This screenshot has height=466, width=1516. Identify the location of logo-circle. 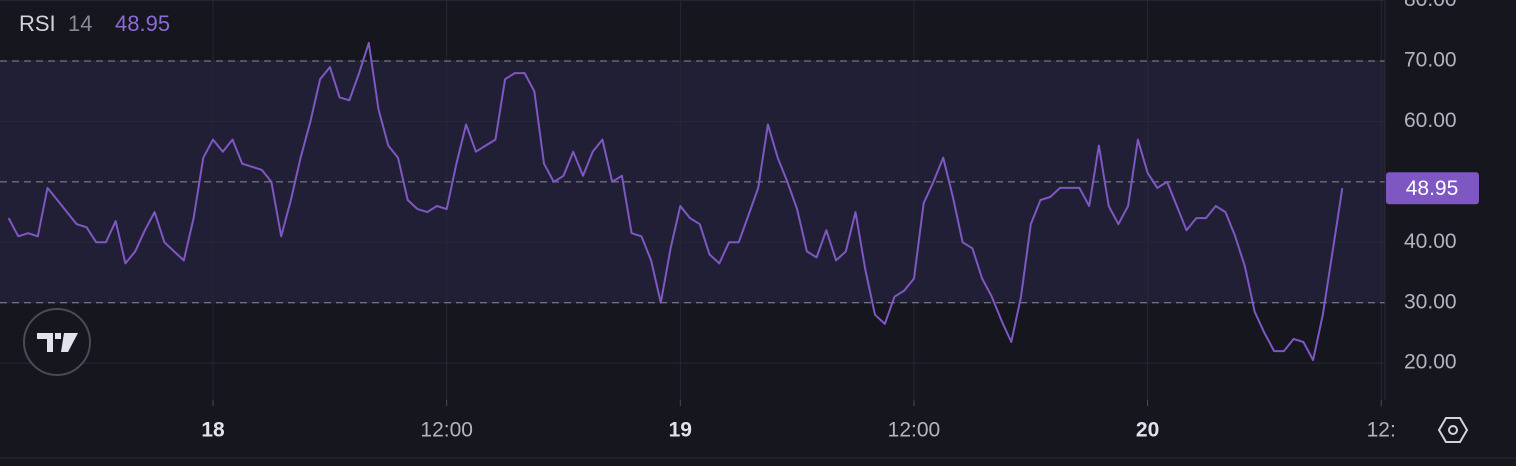
(57, 342).